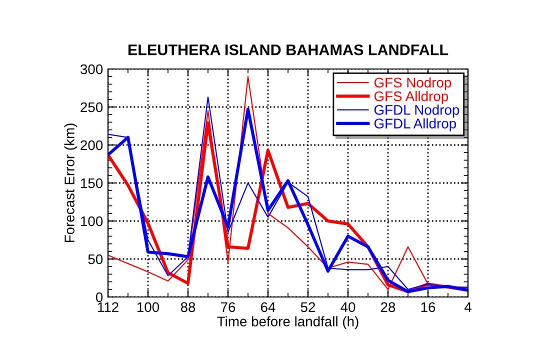 The image size is (540, 344). What do you see at coordinates (468, 307) in the screenshot?
I see `x-tick-label: 4` at bounding box center [468, 307].